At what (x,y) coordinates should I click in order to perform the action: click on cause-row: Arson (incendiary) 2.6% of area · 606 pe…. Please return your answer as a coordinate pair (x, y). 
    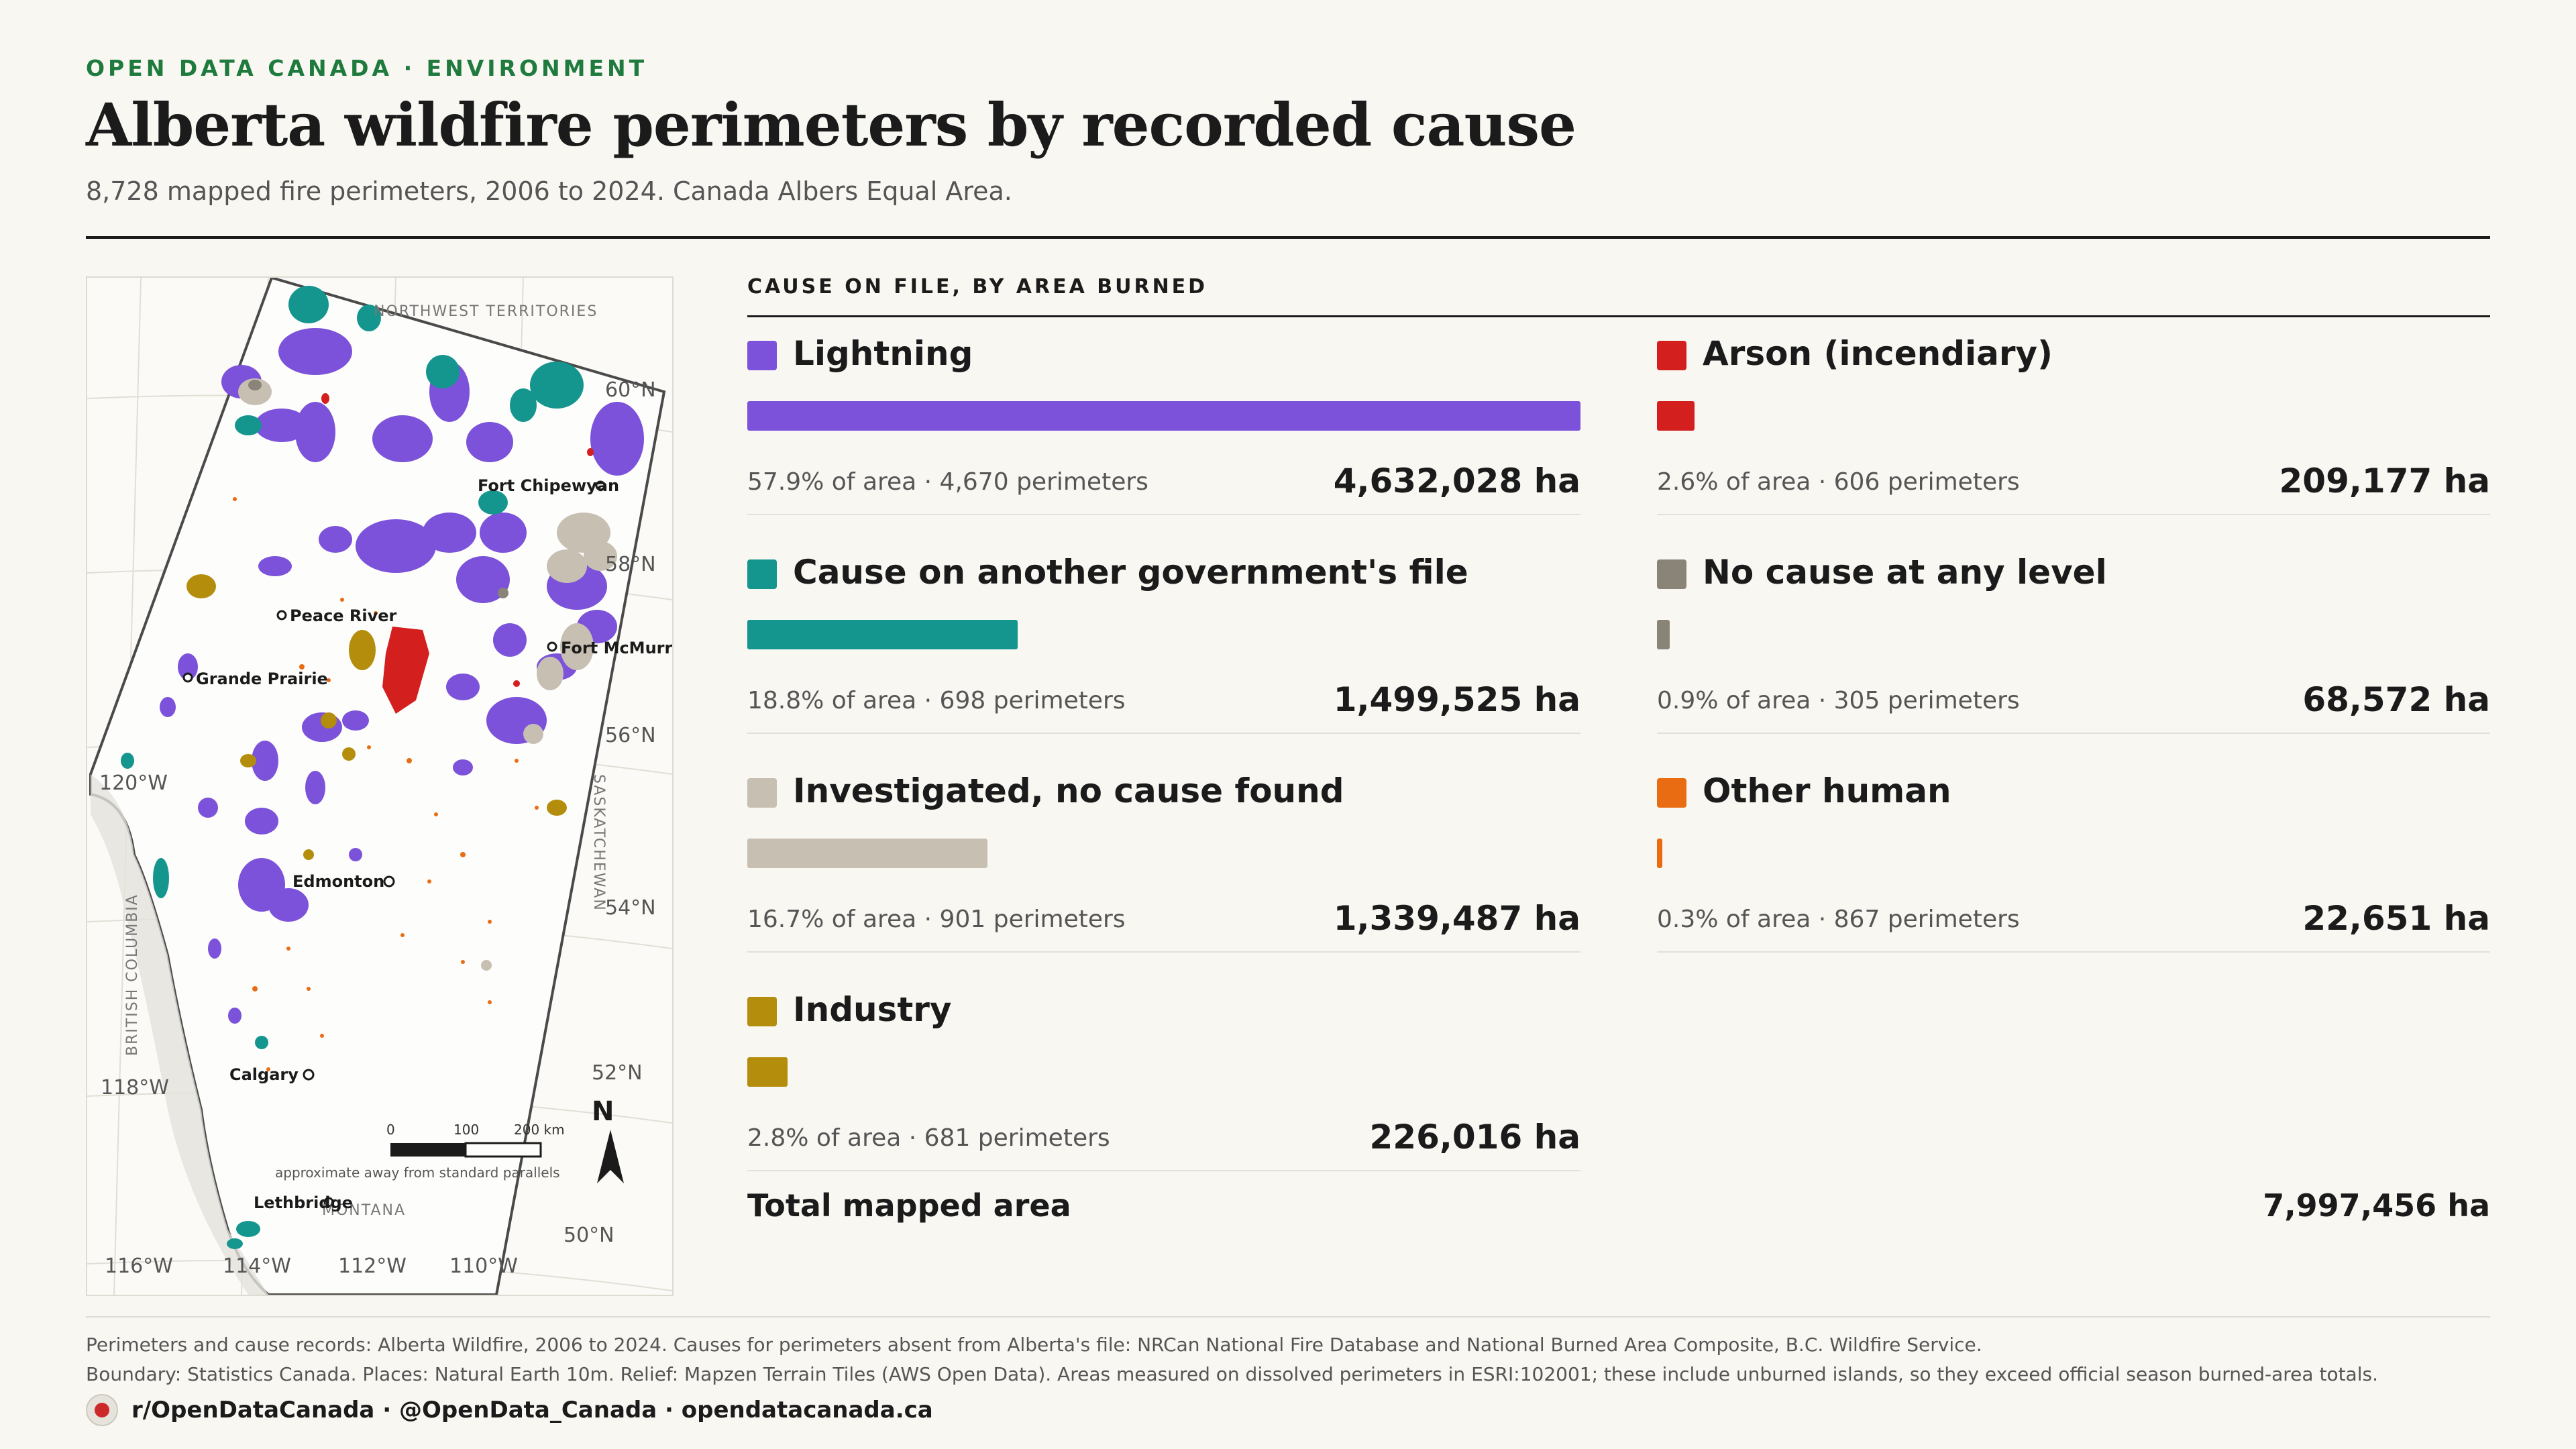
    Looking at the image, I should click on (2073, 420).